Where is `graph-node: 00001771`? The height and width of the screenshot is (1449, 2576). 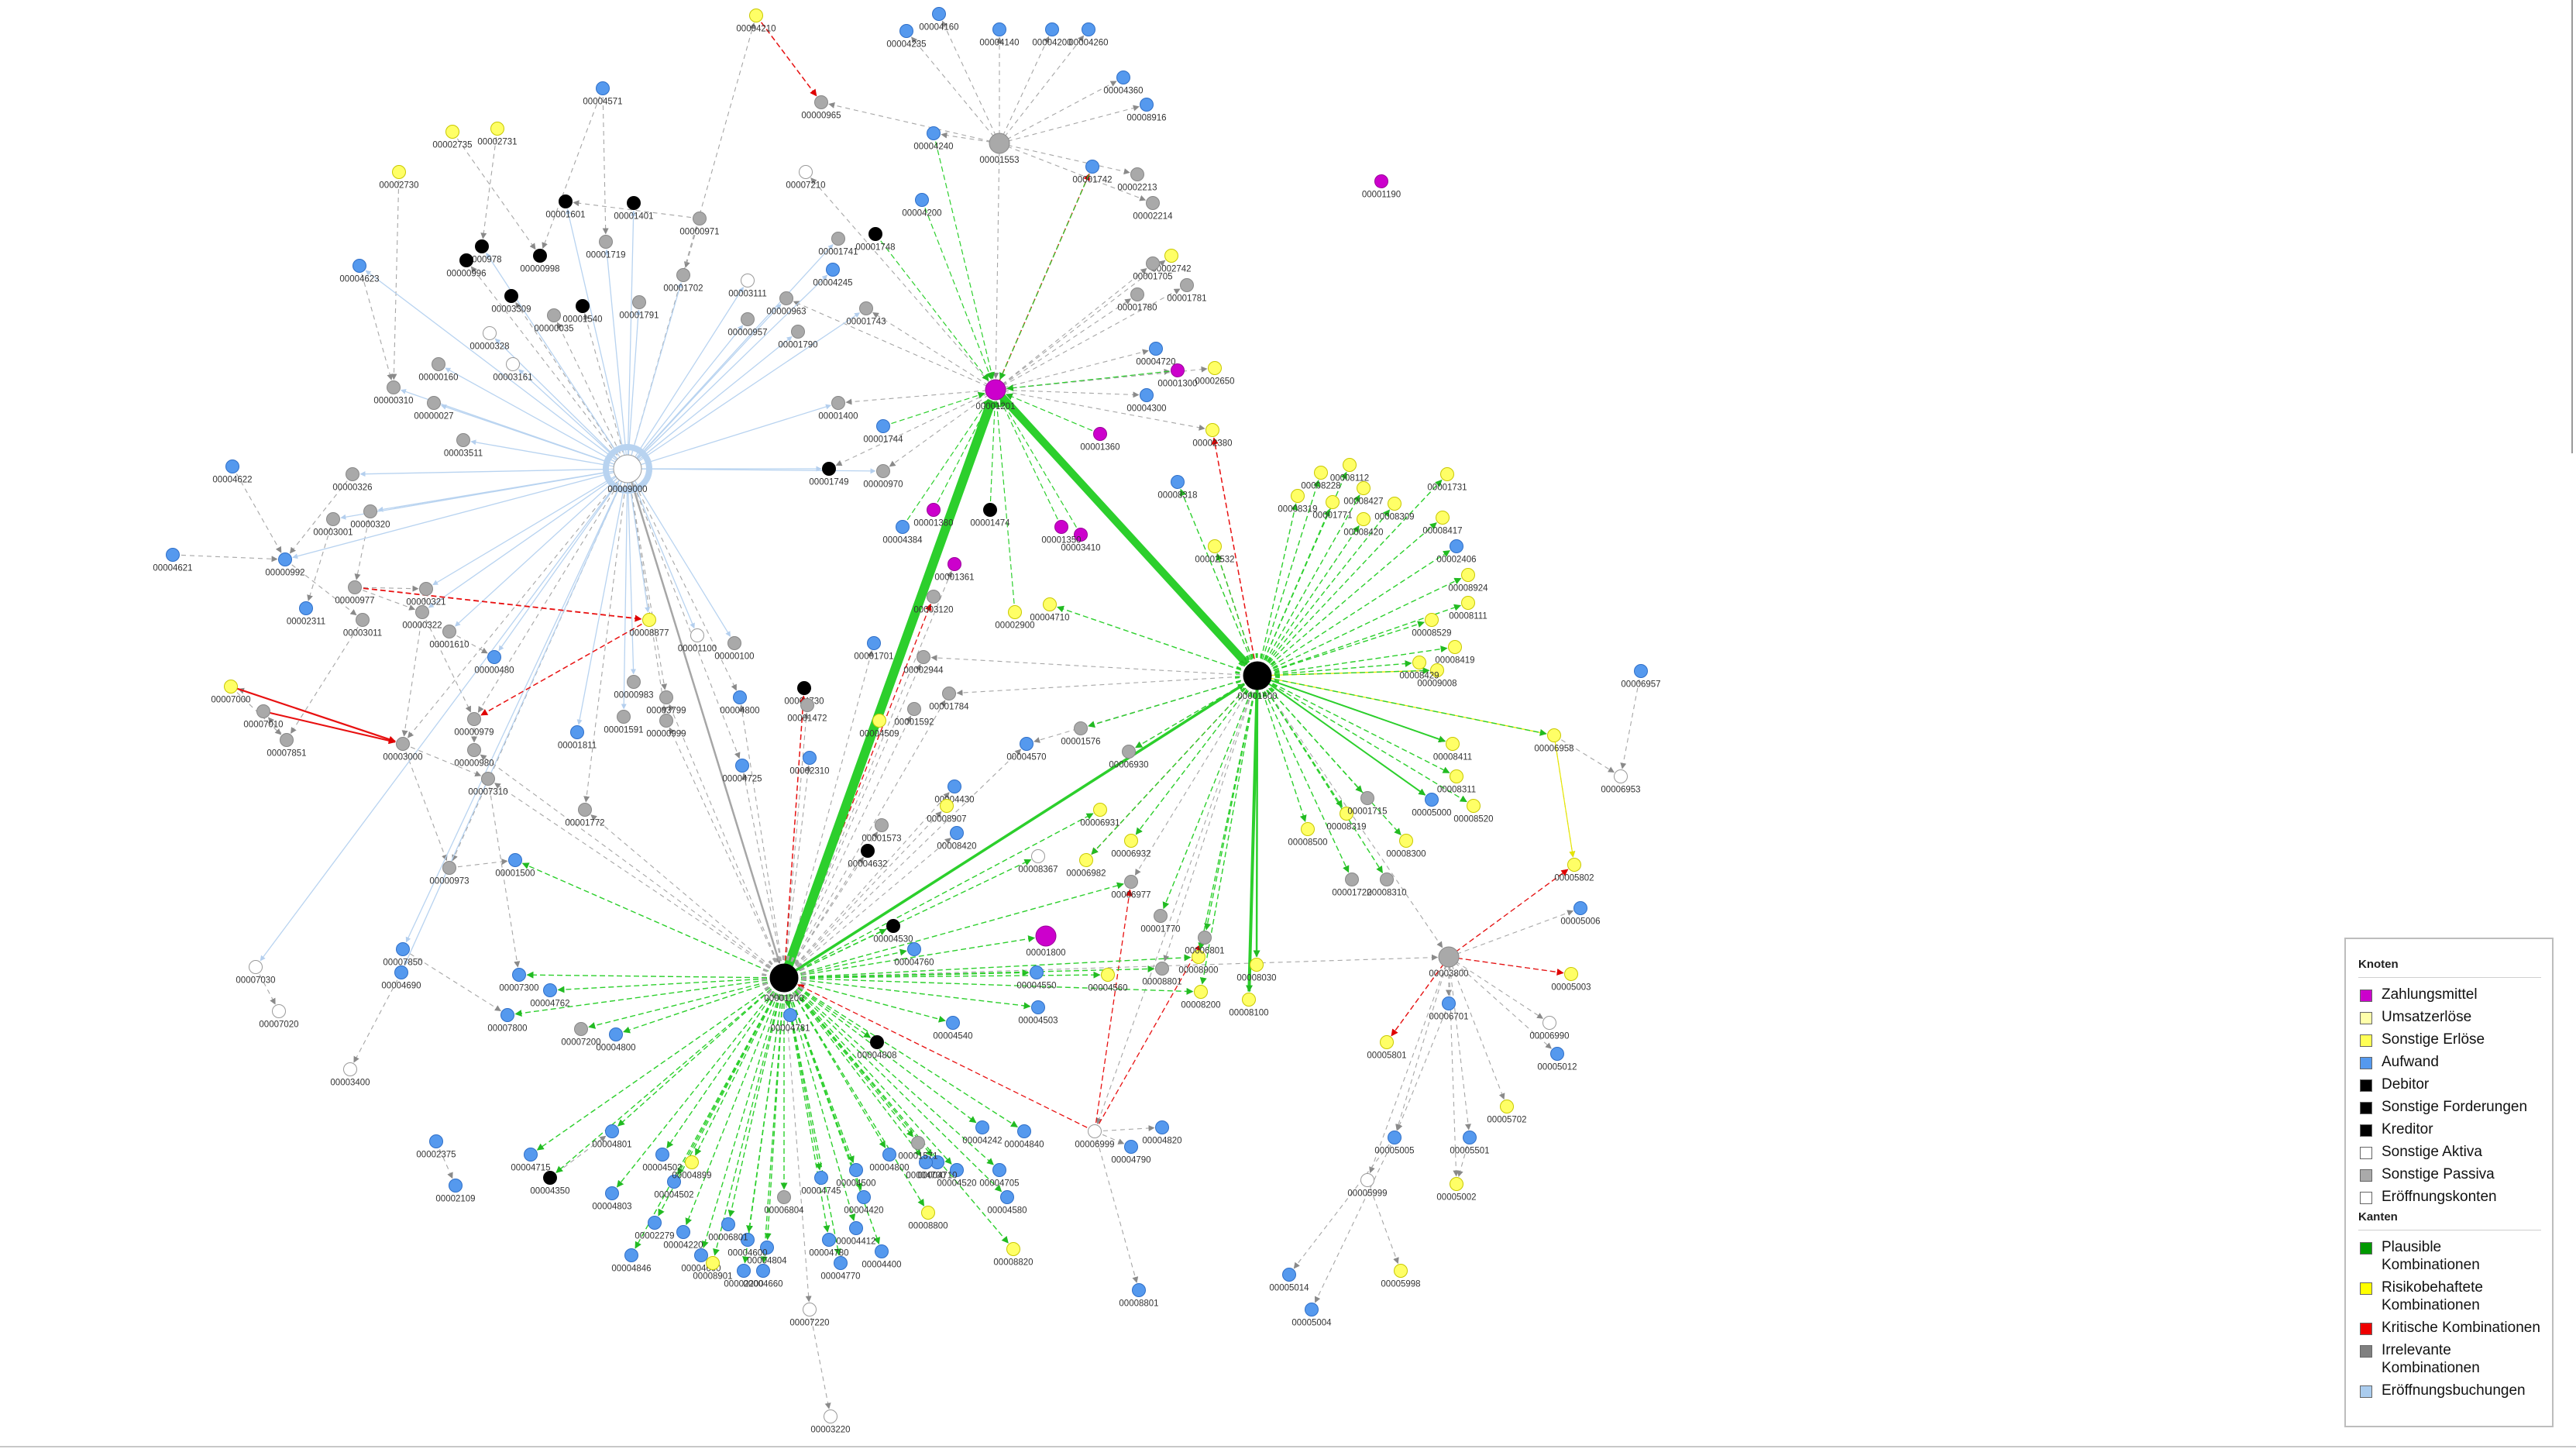
graph-node: 00001771 is located at coordinates (1332, 508).